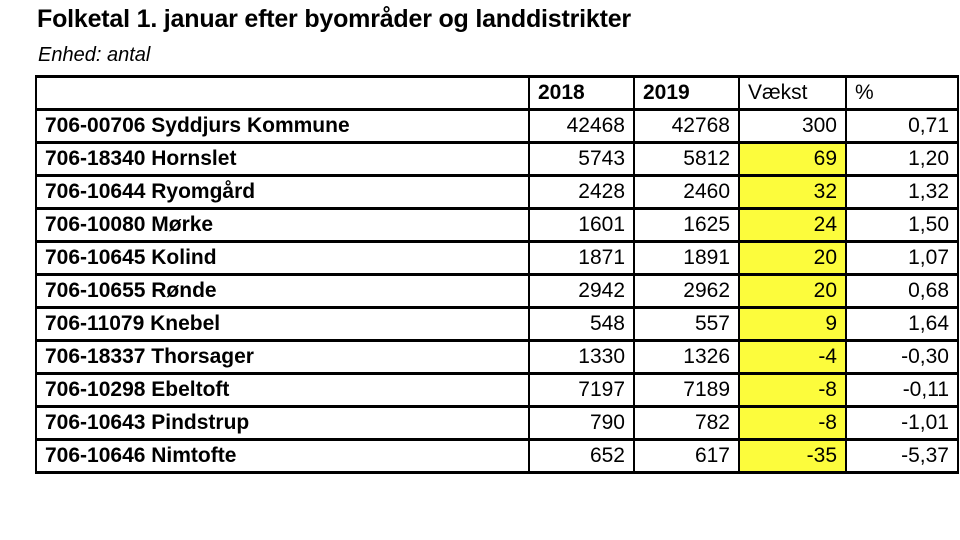 The width and height of the screenshot is (960, 540). Describe the element at coordinates (686, 126) in the screenshot. I see `value-2019-cell: 42768` at that location.